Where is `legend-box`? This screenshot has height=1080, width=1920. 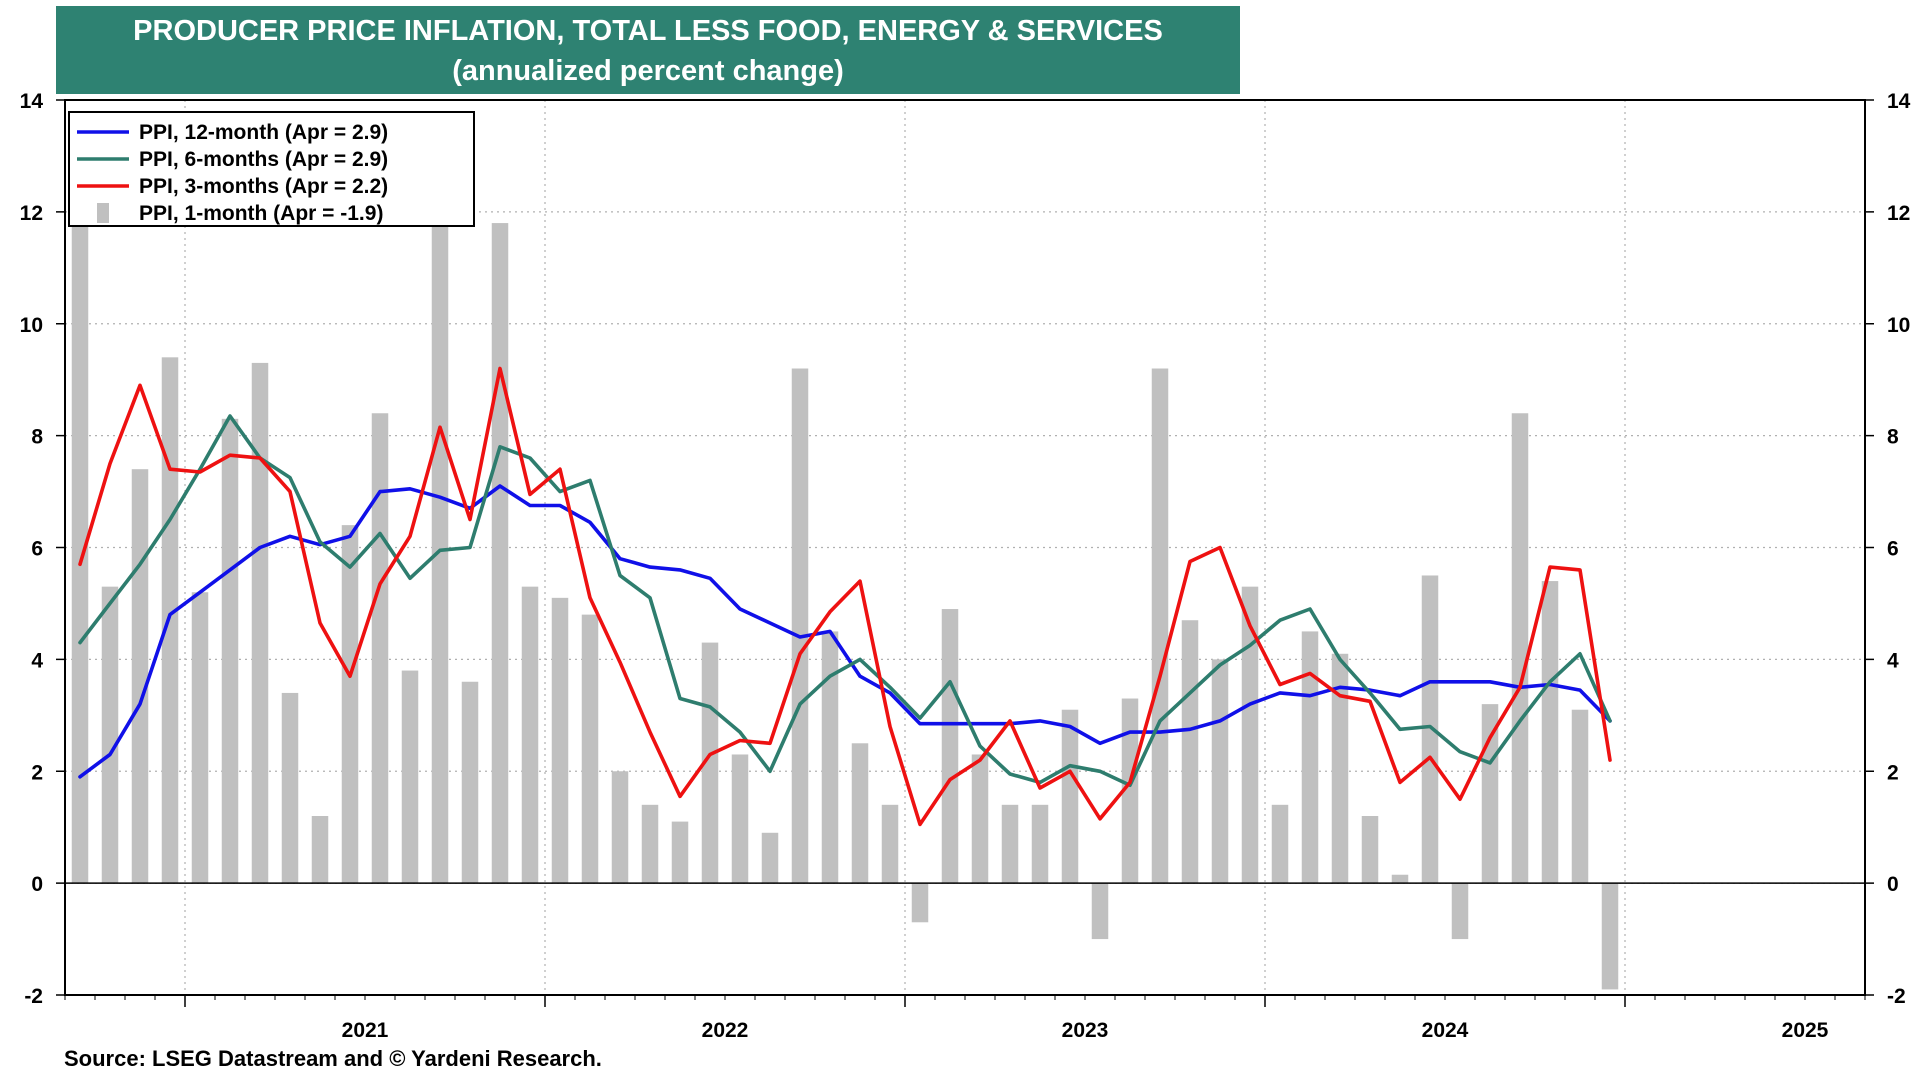 legend-box is located at coordinates (271, 169).